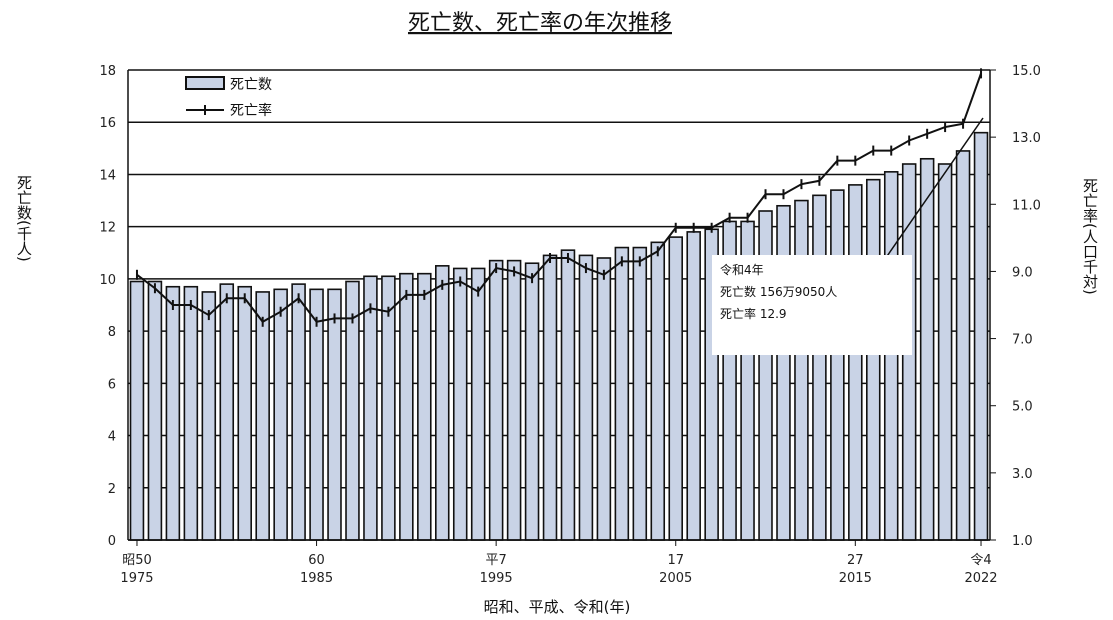 The height and width of the screenshot is (620, 1113). Describe the element at coordinates (251, 110) in the screenshot. I see `legend-line-label: 死亡率` at that location.